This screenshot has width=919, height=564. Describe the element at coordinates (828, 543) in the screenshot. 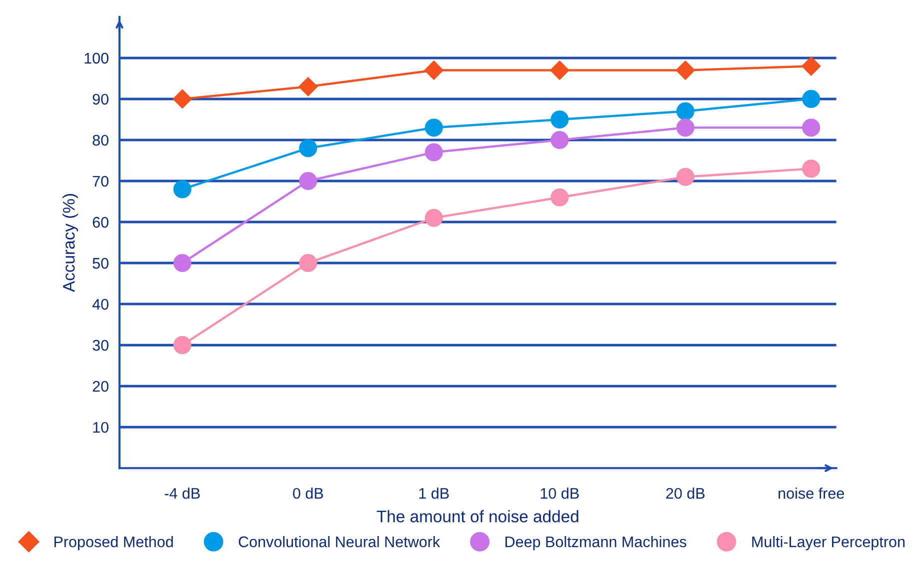

I see `legend-label: Multi-Layer Perceptron` at that location.